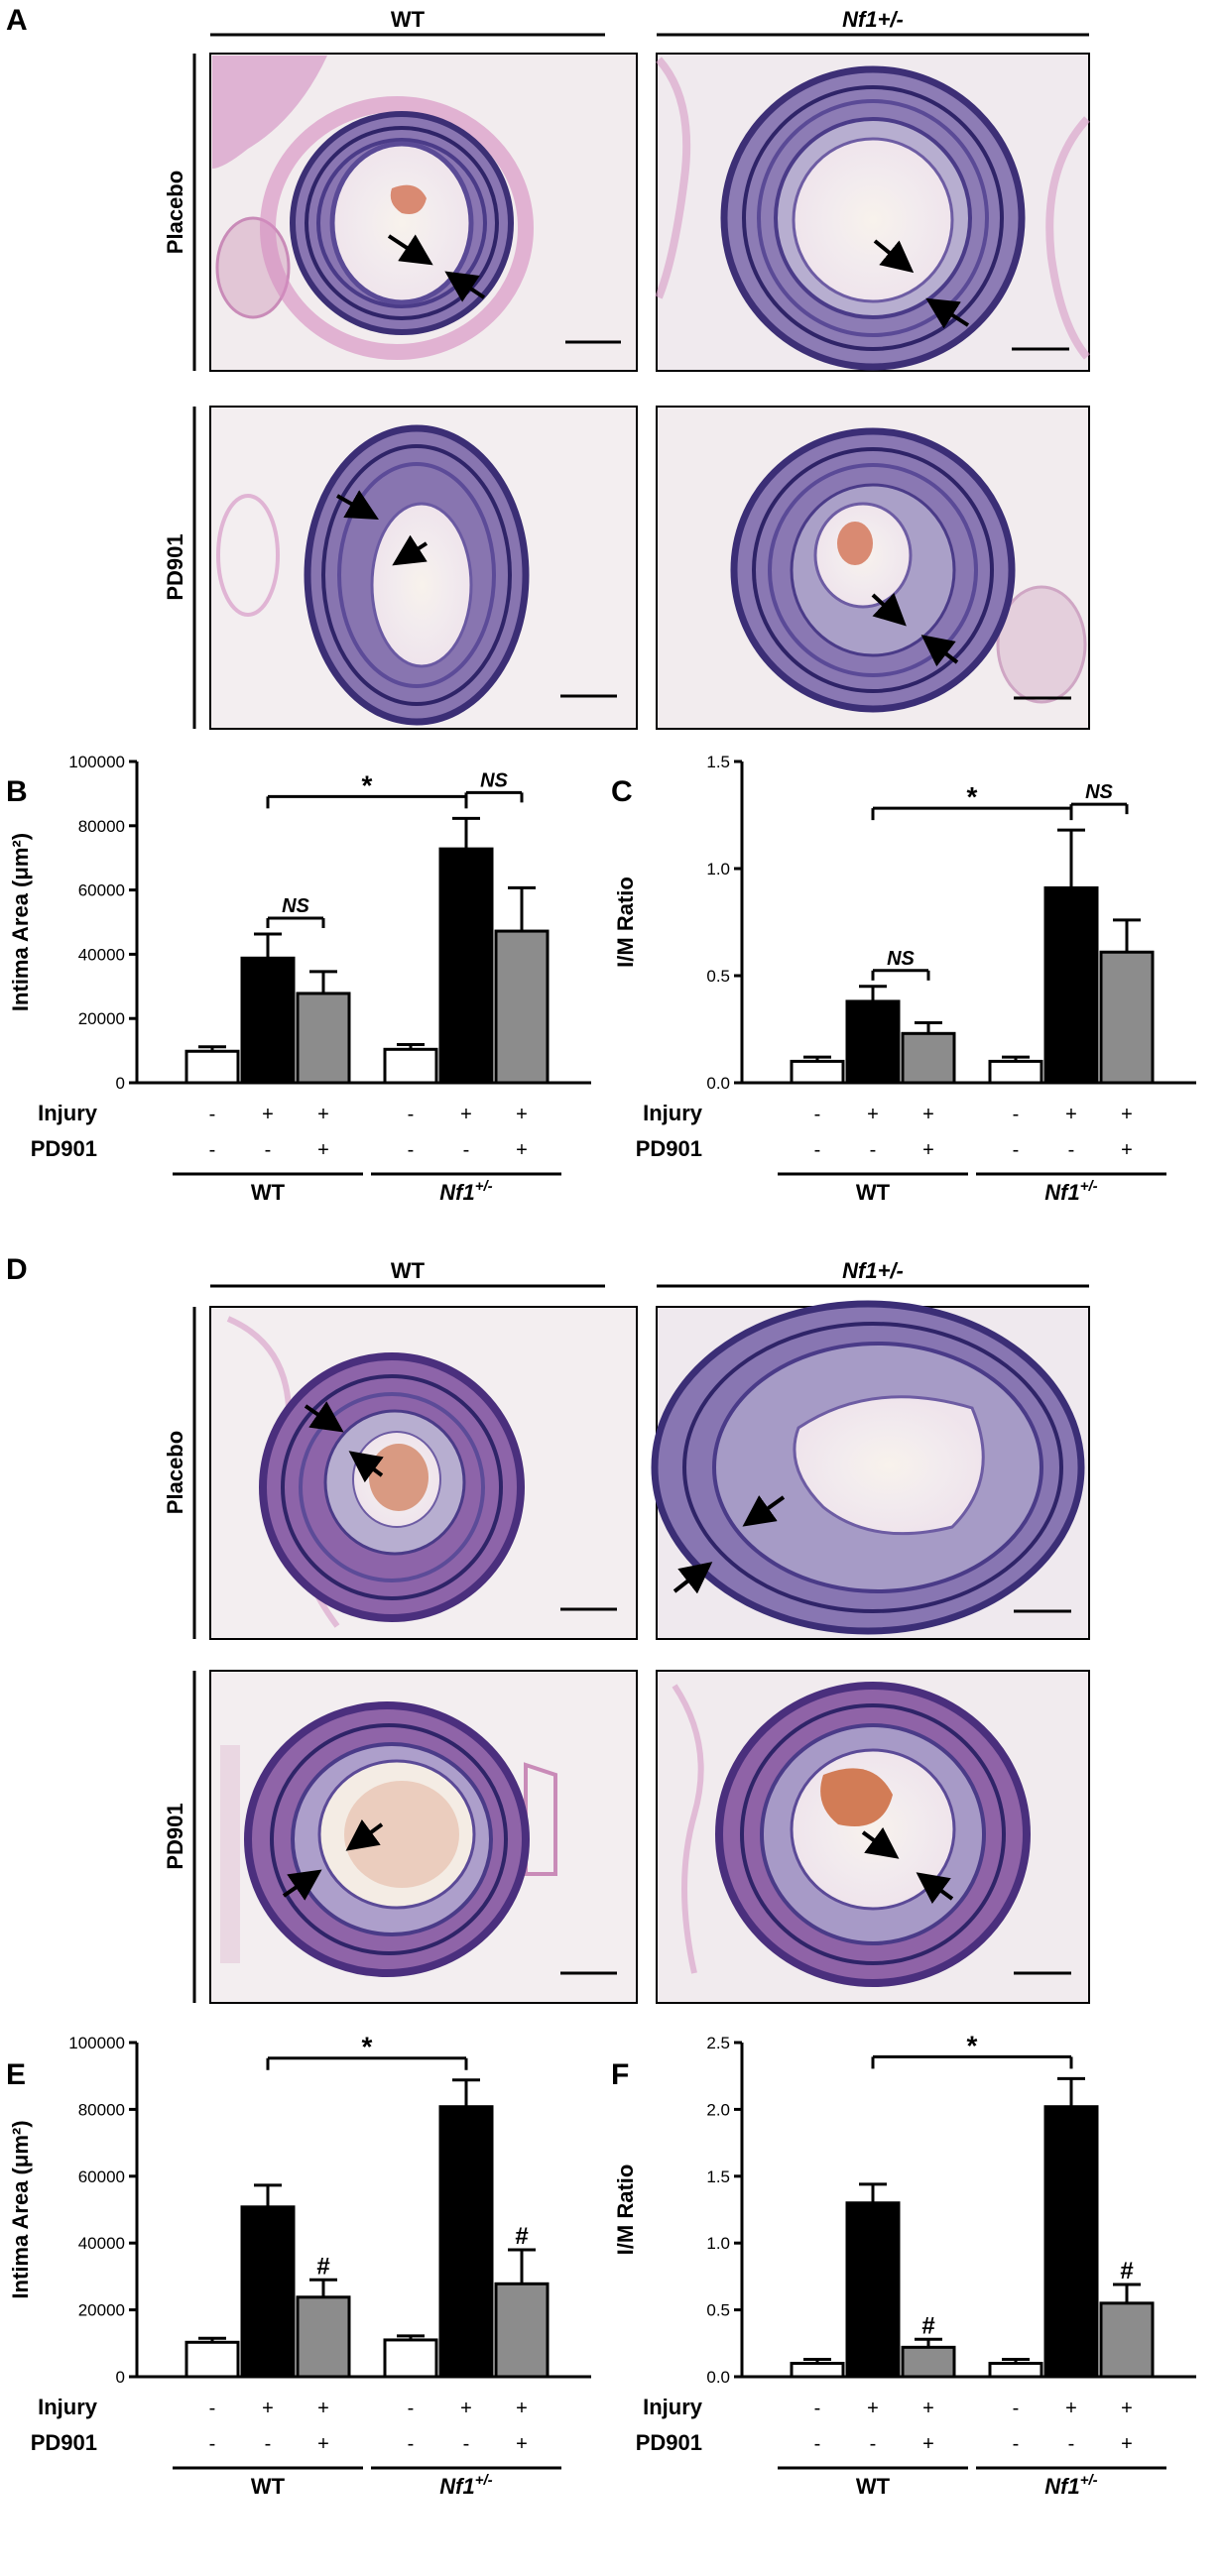  I want to click on micrograph-d-nf1-pd901, so click(873, 1837).